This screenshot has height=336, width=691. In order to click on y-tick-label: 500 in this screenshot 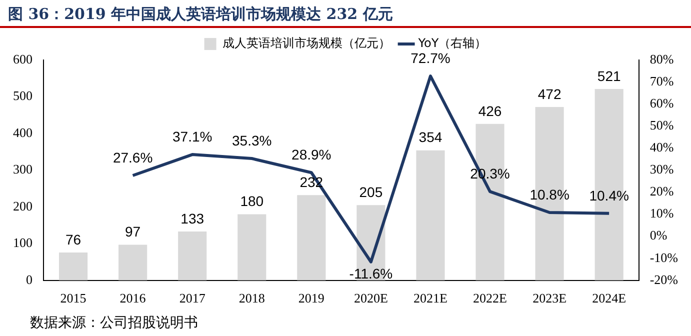, I will do `click(22, 96)`.